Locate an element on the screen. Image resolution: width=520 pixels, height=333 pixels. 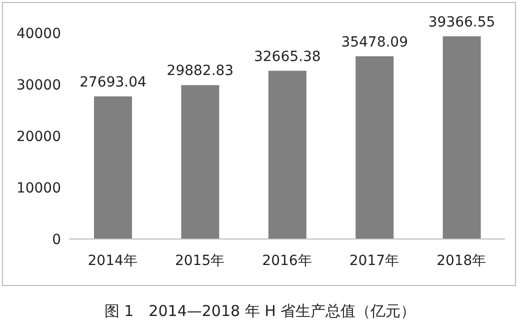
data-label: 29882.83 is located at coordinates (200, 71).